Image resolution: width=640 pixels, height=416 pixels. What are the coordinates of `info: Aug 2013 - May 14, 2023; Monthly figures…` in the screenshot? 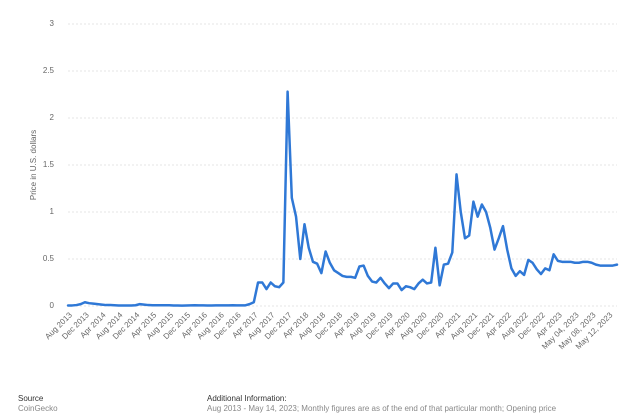 It's located at (382, 408).